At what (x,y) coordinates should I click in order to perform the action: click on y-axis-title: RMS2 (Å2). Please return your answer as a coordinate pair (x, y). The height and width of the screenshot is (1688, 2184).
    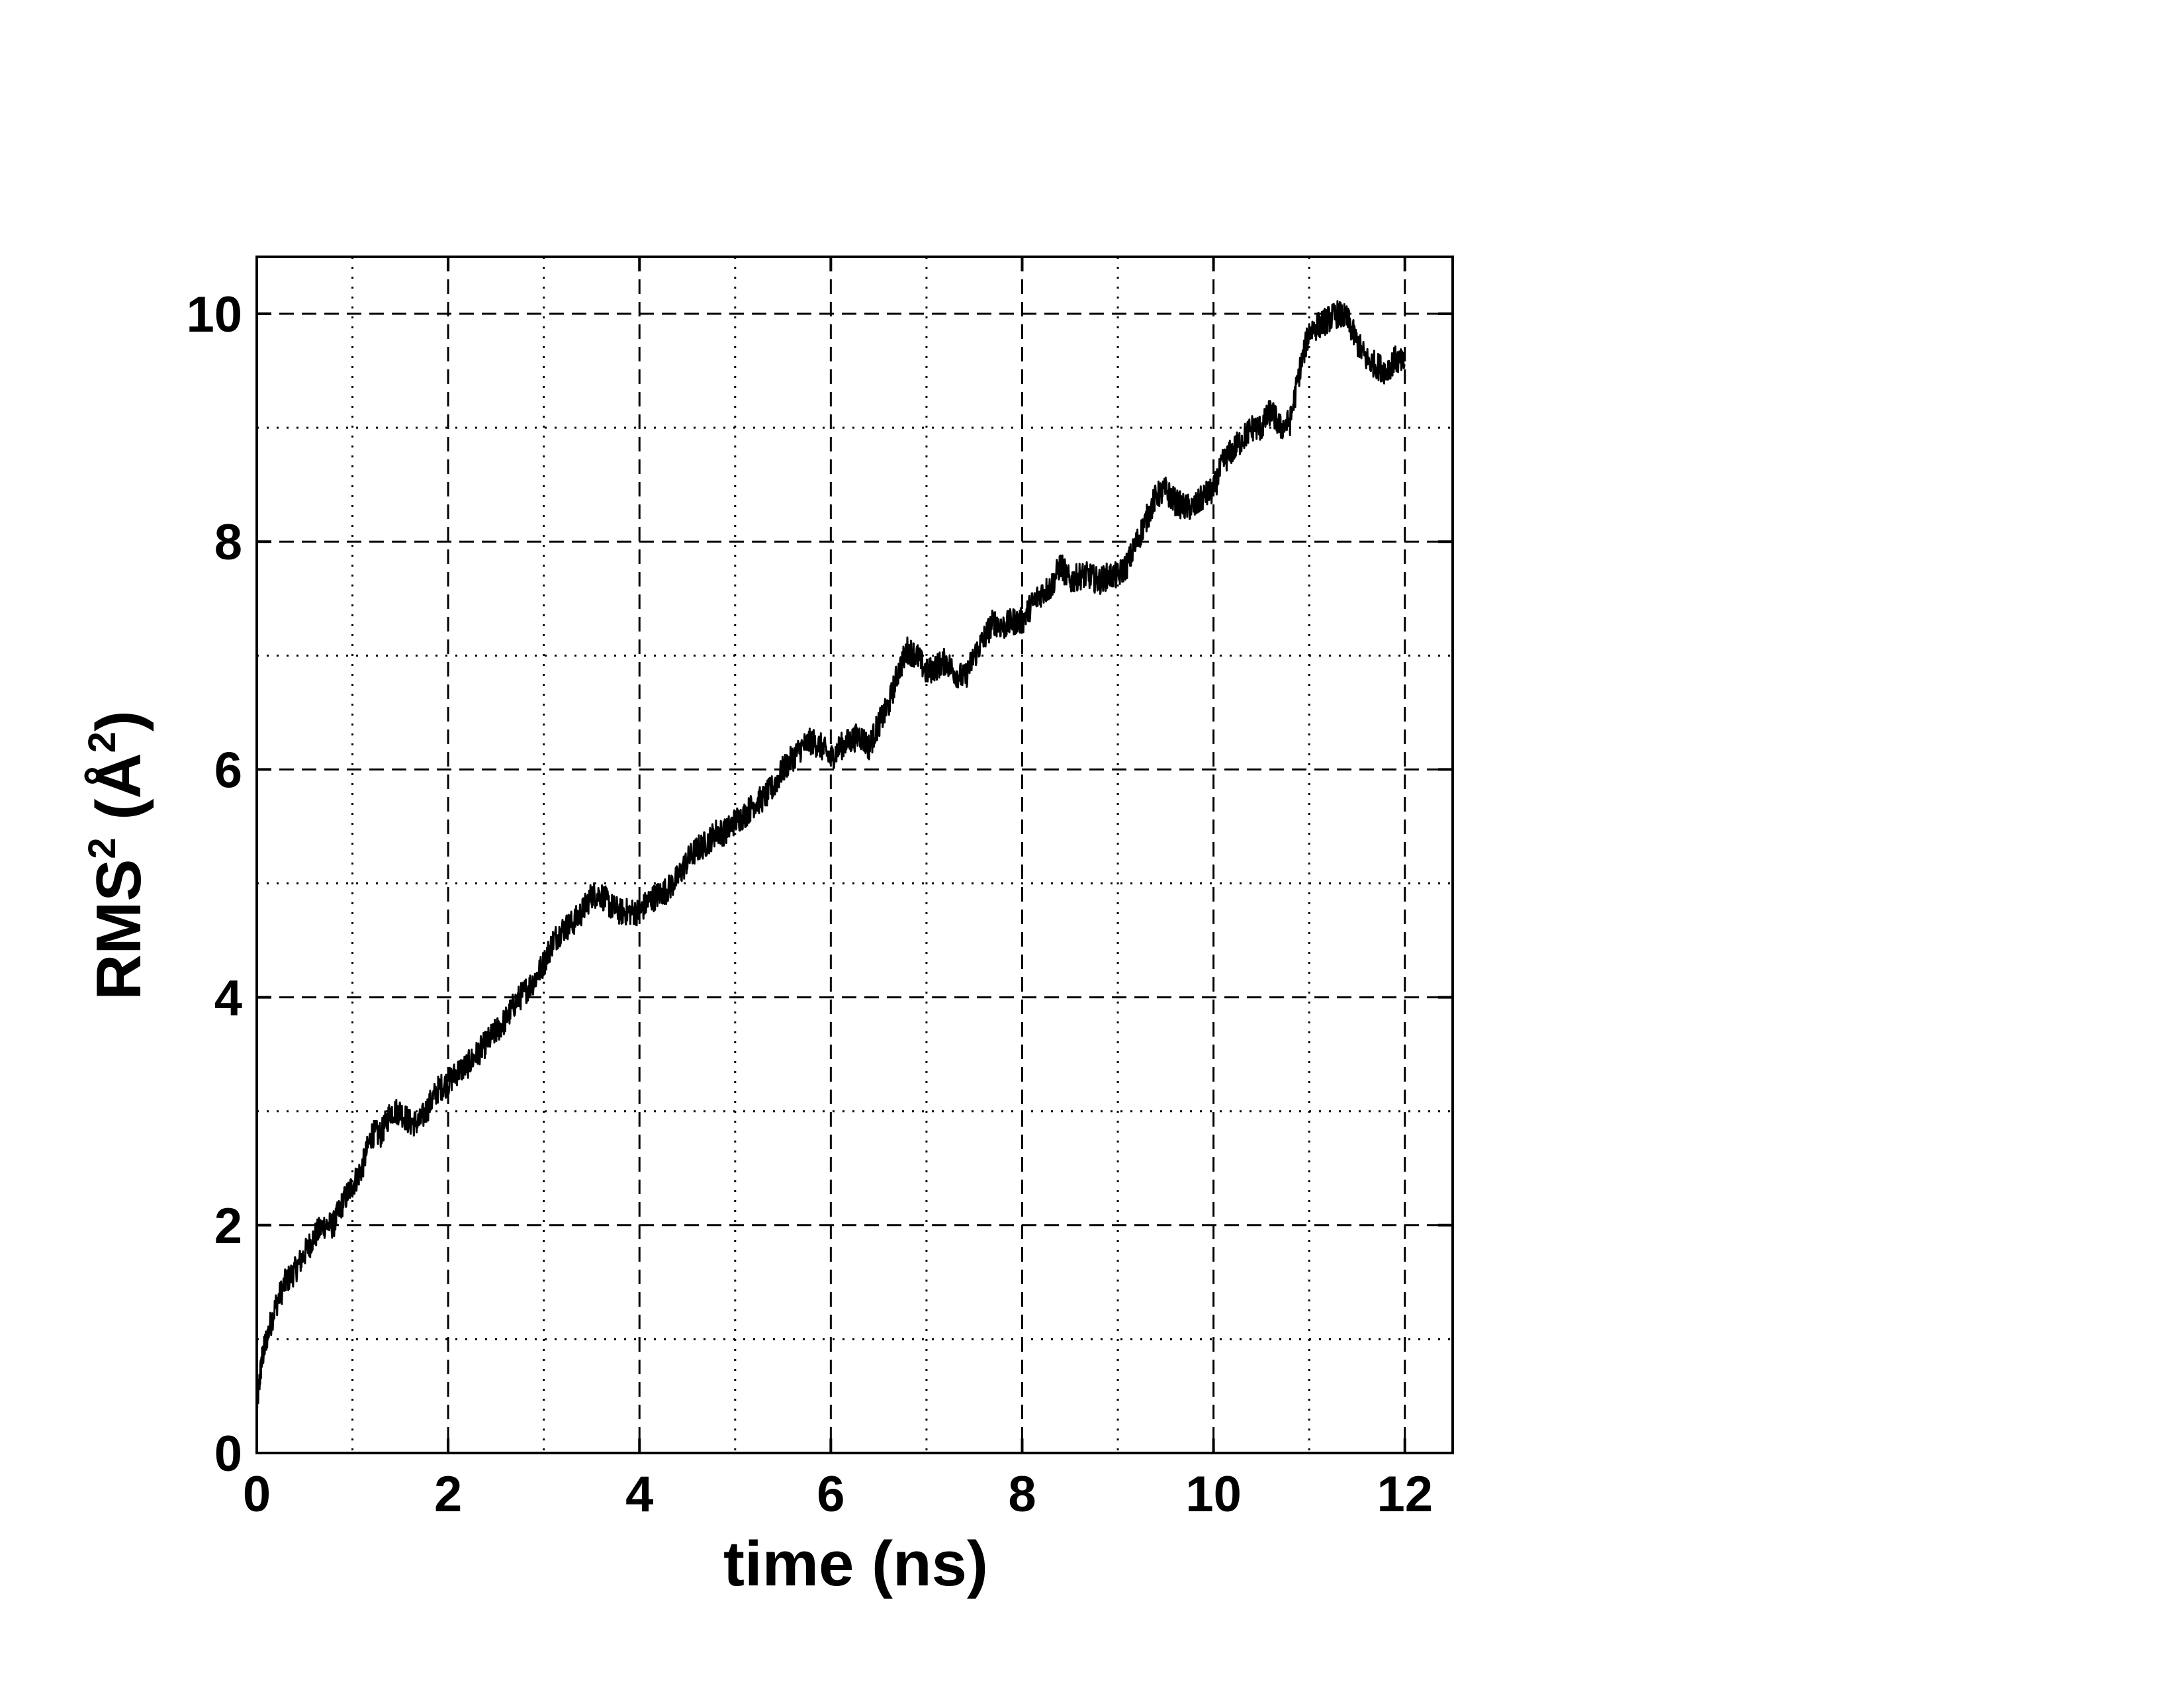
    Looking at the image, I should click on (117, 855).